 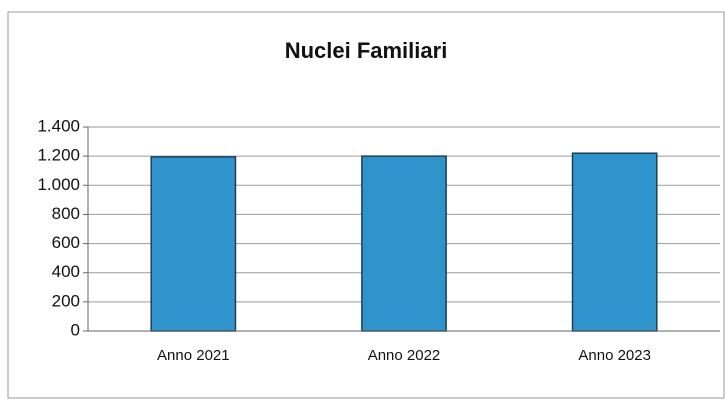 I want to click on y-tick-label: 1.000, so click(x=58, y=184).